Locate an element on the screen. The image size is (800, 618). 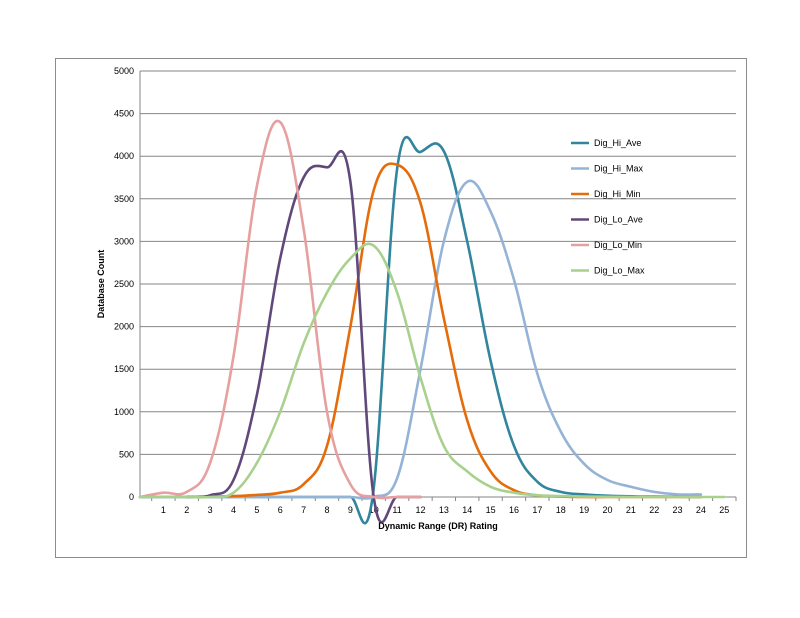
x-tick-label: 1 is located at coordinates (163, 510).